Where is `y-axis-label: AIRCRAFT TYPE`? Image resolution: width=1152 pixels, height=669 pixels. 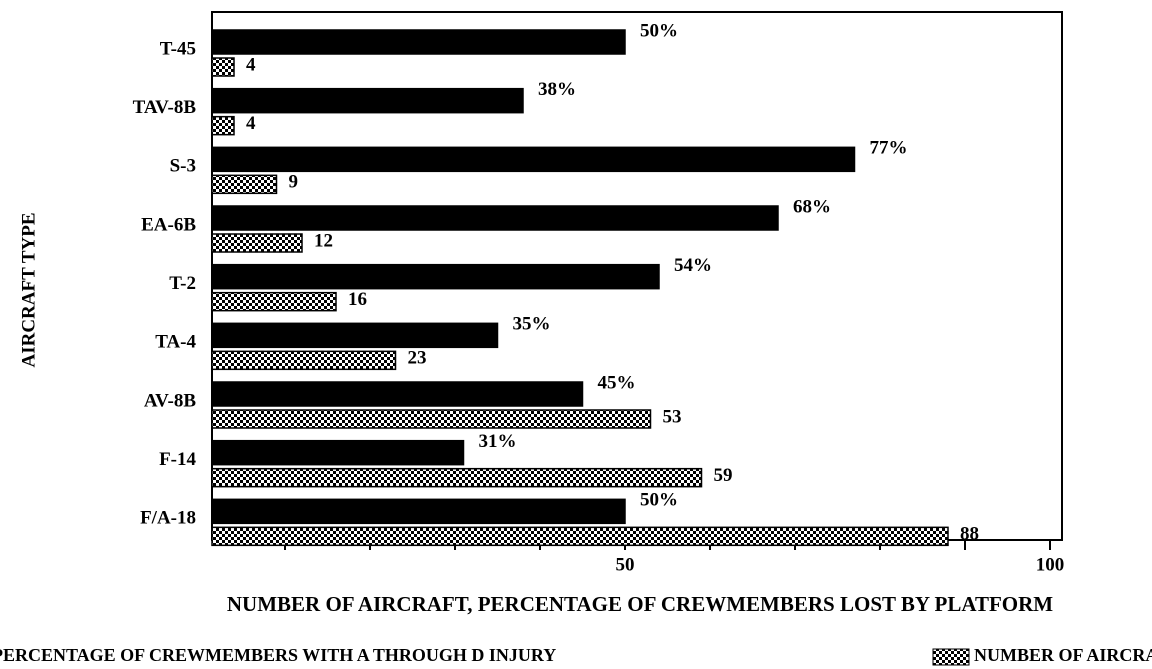 y-axis-label: AIRCRAFT TYPE is located at coordinates (28, 289).